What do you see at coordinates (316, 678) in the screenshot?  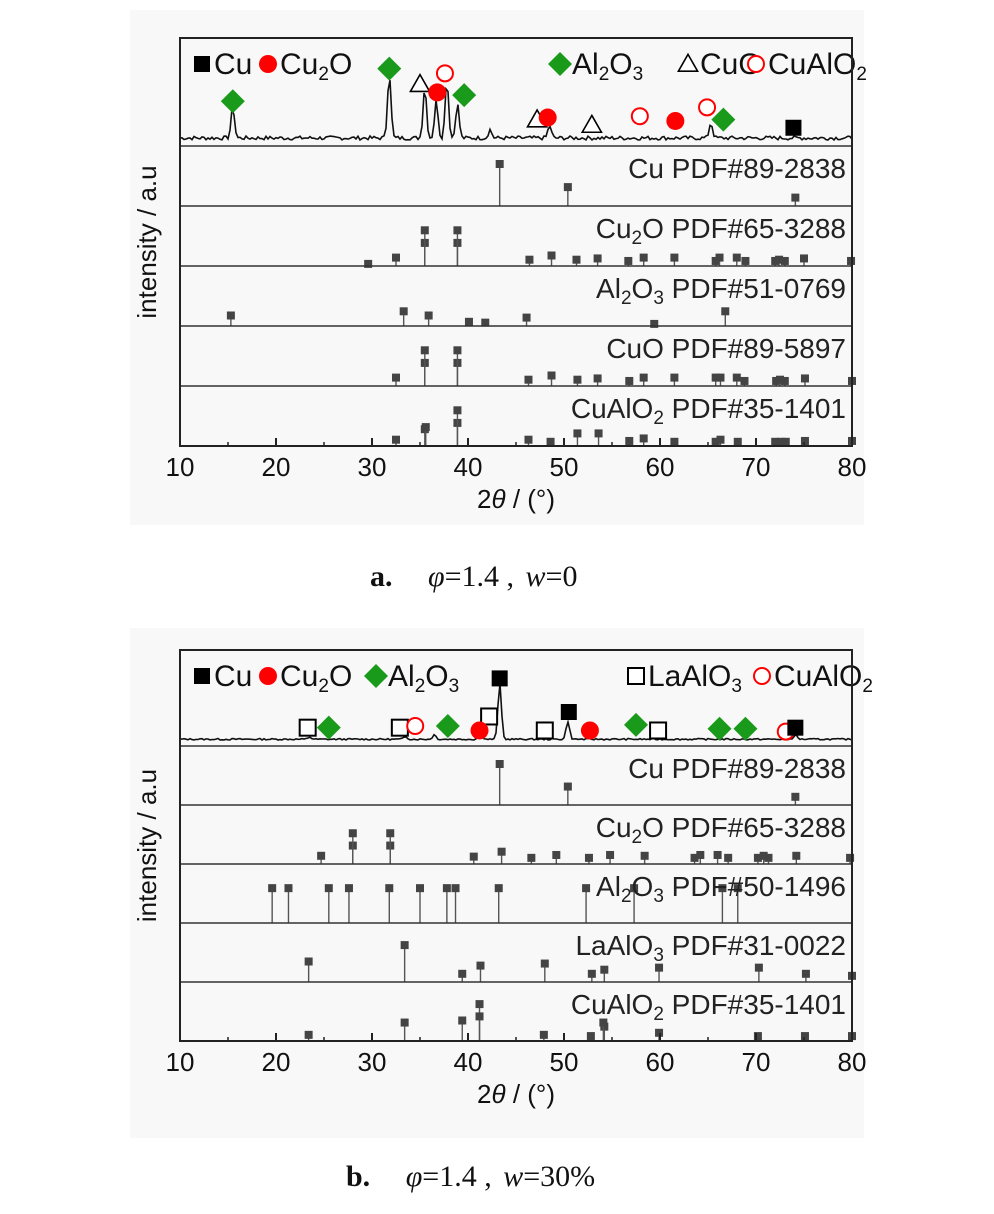 I see `legend-label: Cu2O` at bounding box center [316, 678].